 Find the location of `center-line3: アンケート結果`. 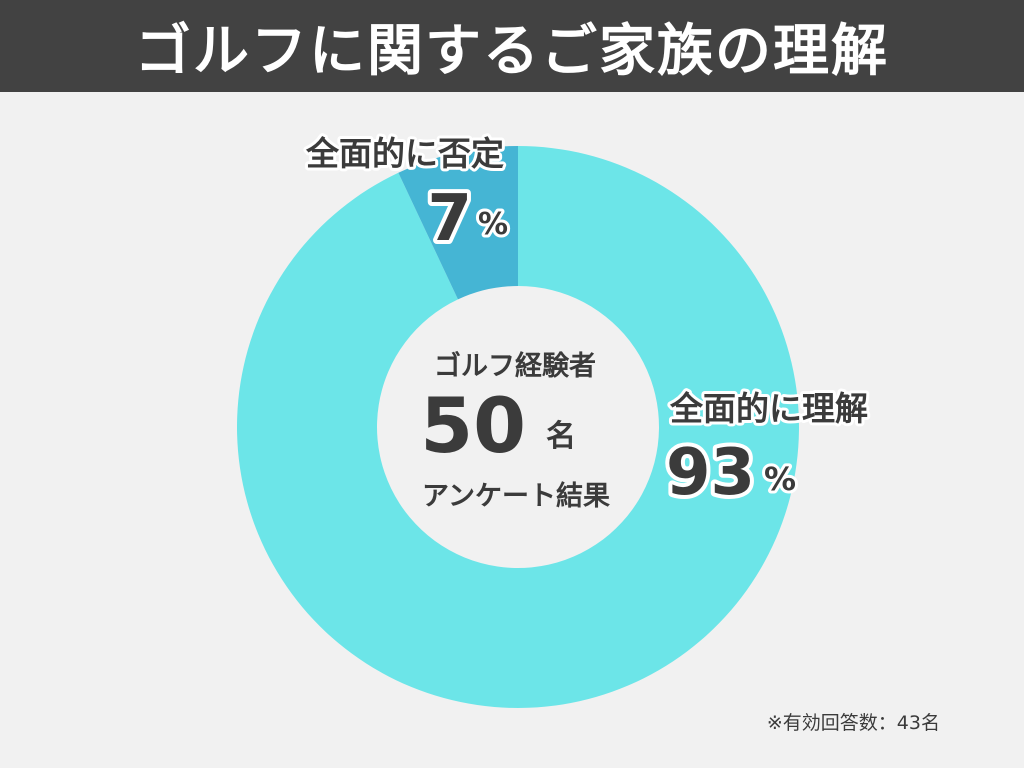

center-line3: アンケート結果 is located at coordinates (516, 496).